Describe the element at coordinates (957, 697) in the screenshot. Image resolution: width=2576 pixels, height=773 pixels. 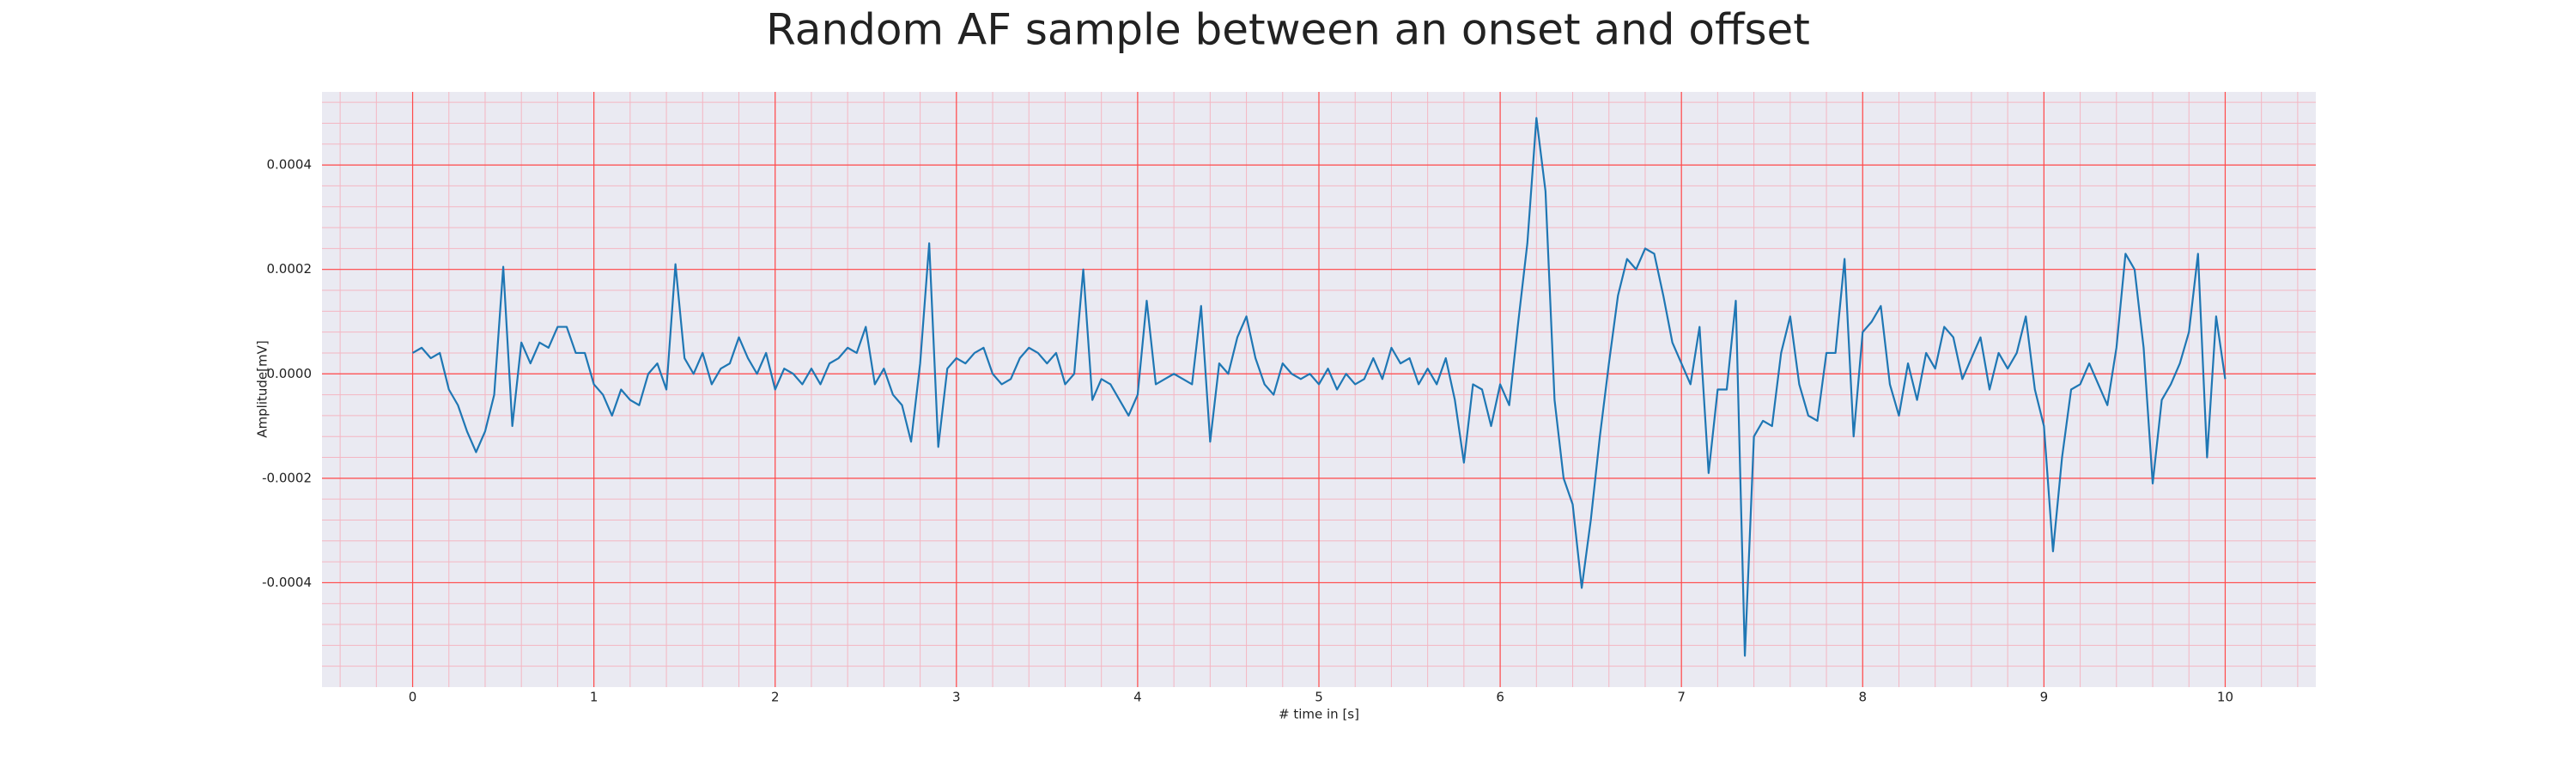
I see `x-tick-label: 3` at that location.